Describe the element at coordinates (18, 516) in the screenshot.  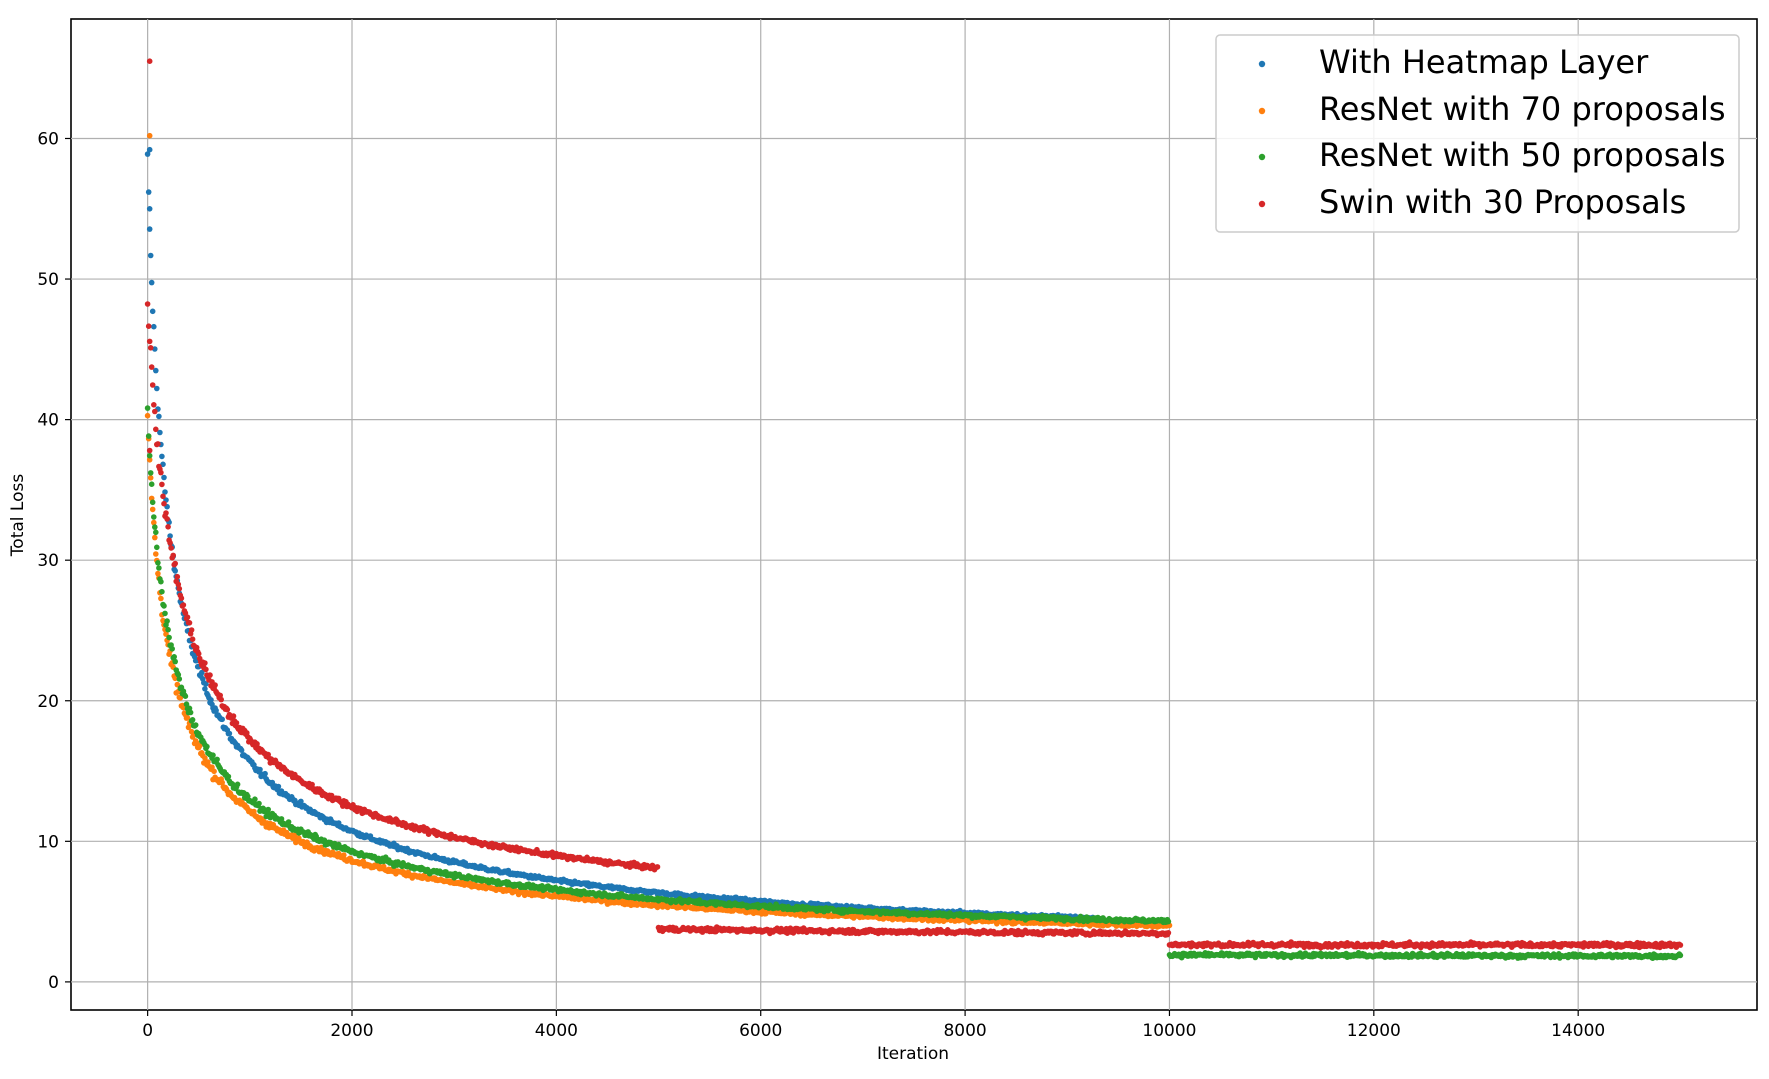
I see `y-axis-label: Total Loss` at that location.